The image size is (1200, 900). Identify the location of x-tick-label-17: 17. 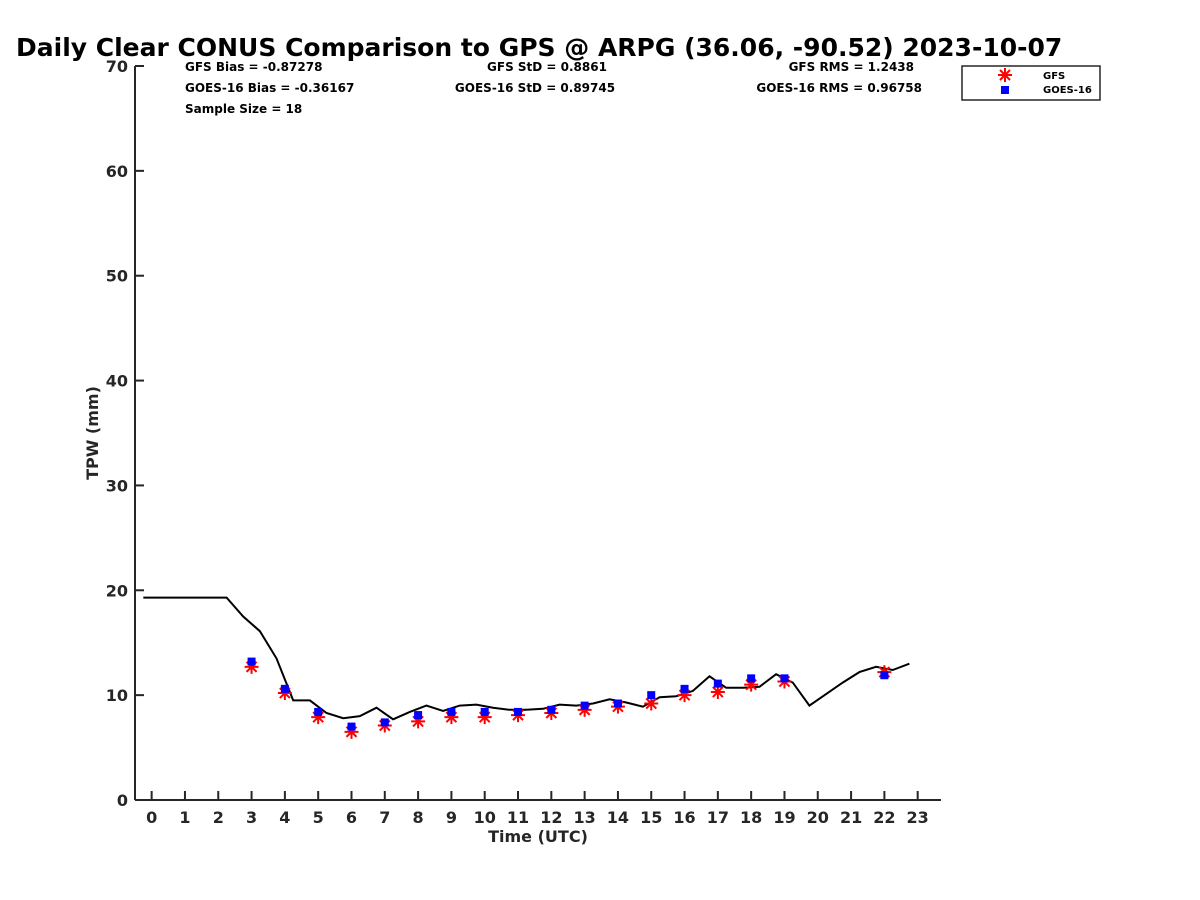
(718, 817).